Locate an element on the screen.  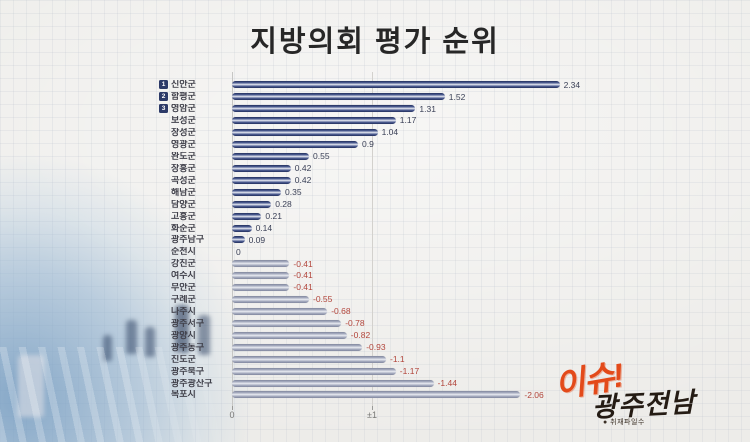
bar-track: -0.82 is located at coordinates (301, 335).